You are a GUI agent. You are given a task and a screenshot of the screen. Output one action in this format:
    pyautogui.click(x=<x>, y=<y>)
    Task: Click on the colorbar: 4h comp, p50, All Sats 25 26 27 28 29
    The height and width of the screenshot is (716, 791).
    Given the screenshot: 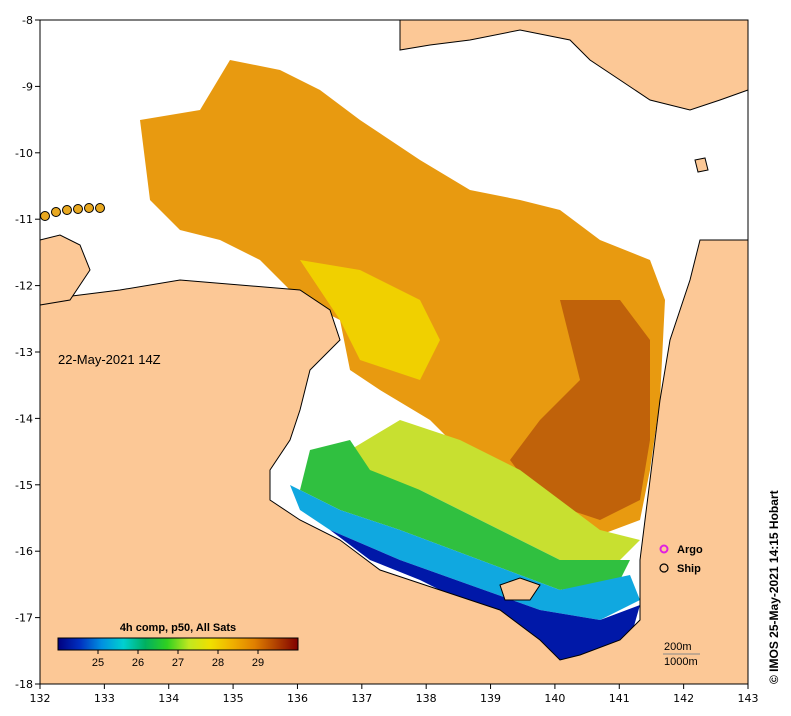 What is the action you would take?
    pyautogui.click(x=178, y=645)
    